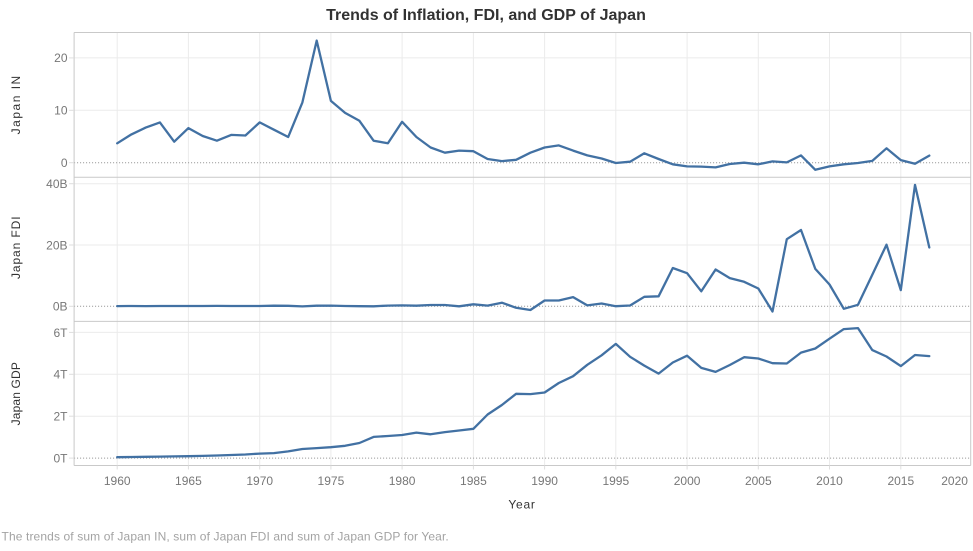 This screenshot has width=973, height=551. I want to click on svg-text: 6T, so click(60, 333).